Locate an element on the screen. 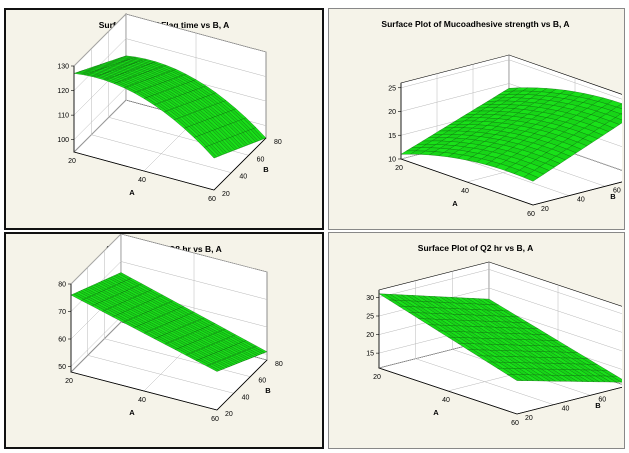 This screenshot has width=629, height=453. z-tick-label: 100 is located at coordinates (63, 140).